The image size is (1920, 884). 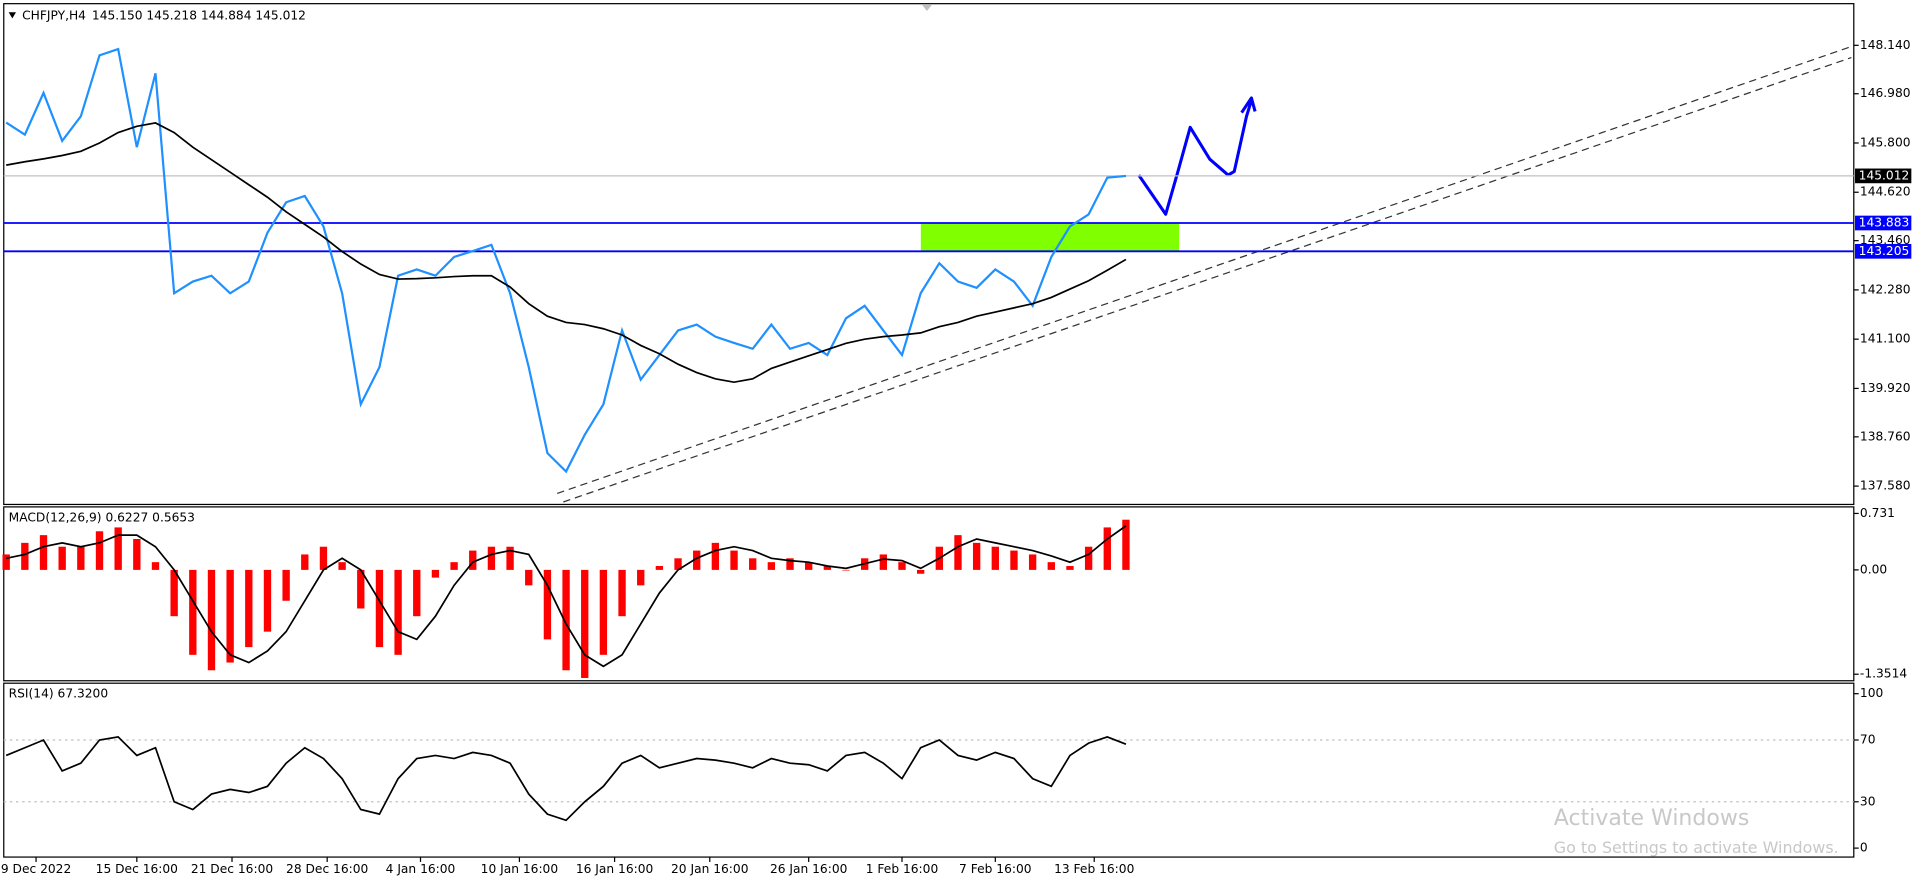 What do you see at coordinates (1877, 513) in the screenshot?
I see `y-tick-label: 0.731` at bounding box center [1877, 513].